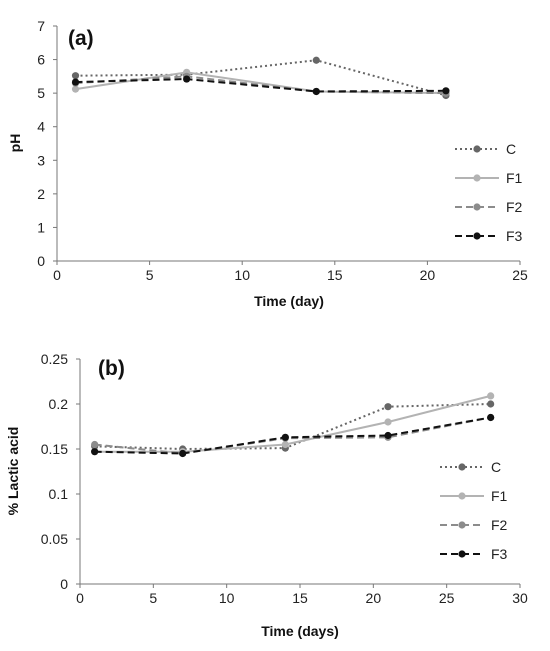  Describe the element at coordinates (41, 26) in the screenshot. I see `y-tick-label: 7` at that location.